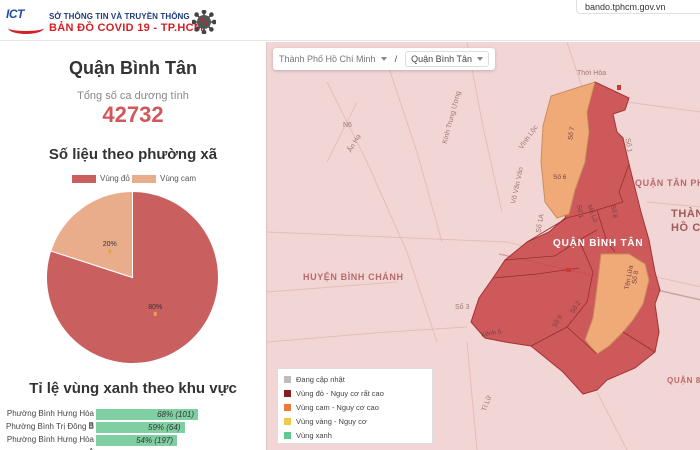 This screenshot has height=450, width=700. Describe the element at coordinates (126, 28) in the screenshot. I see `app-title: BẢN ĐỒ COVID 19 - TP.HCM` at that location.